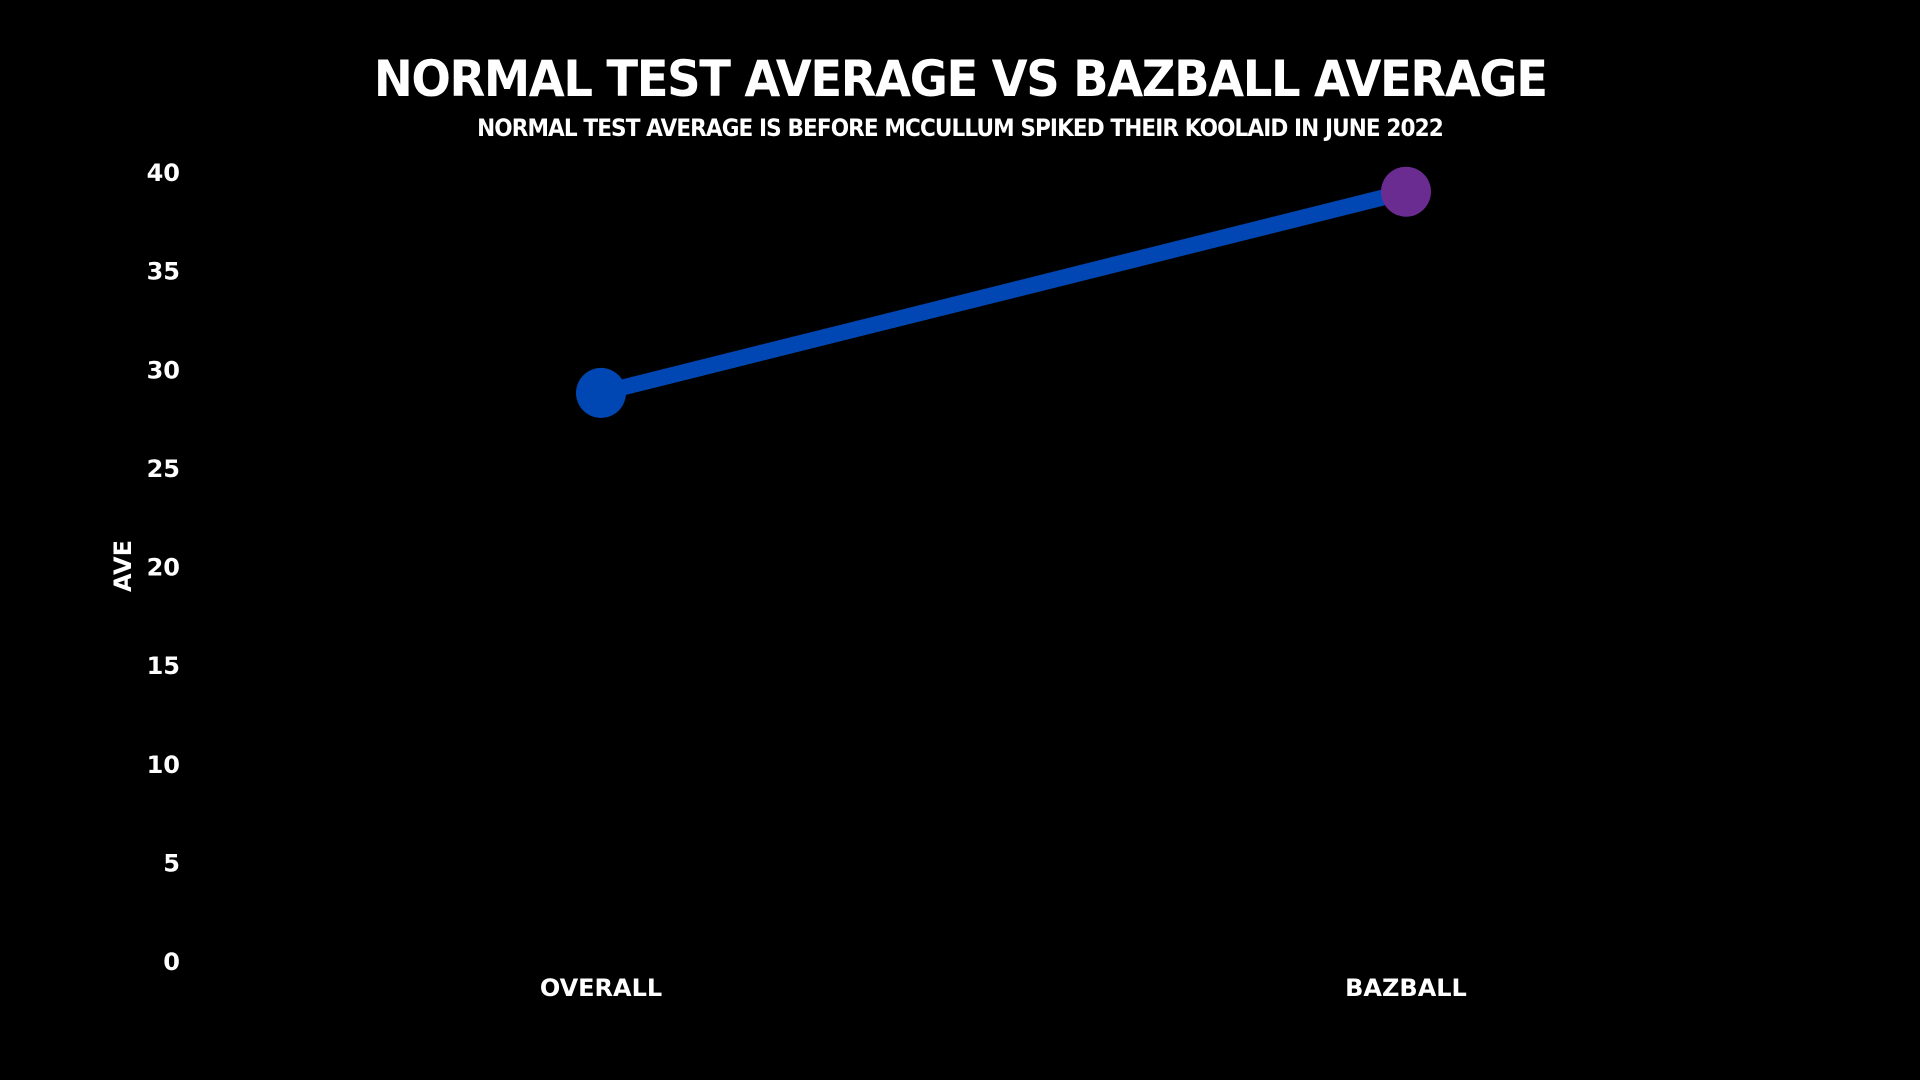 This screenshot has width=1920, height=1080. Describe the element at coordinates (163, 765) in the screenshot. I see `y-tick-label: 10` at that location.